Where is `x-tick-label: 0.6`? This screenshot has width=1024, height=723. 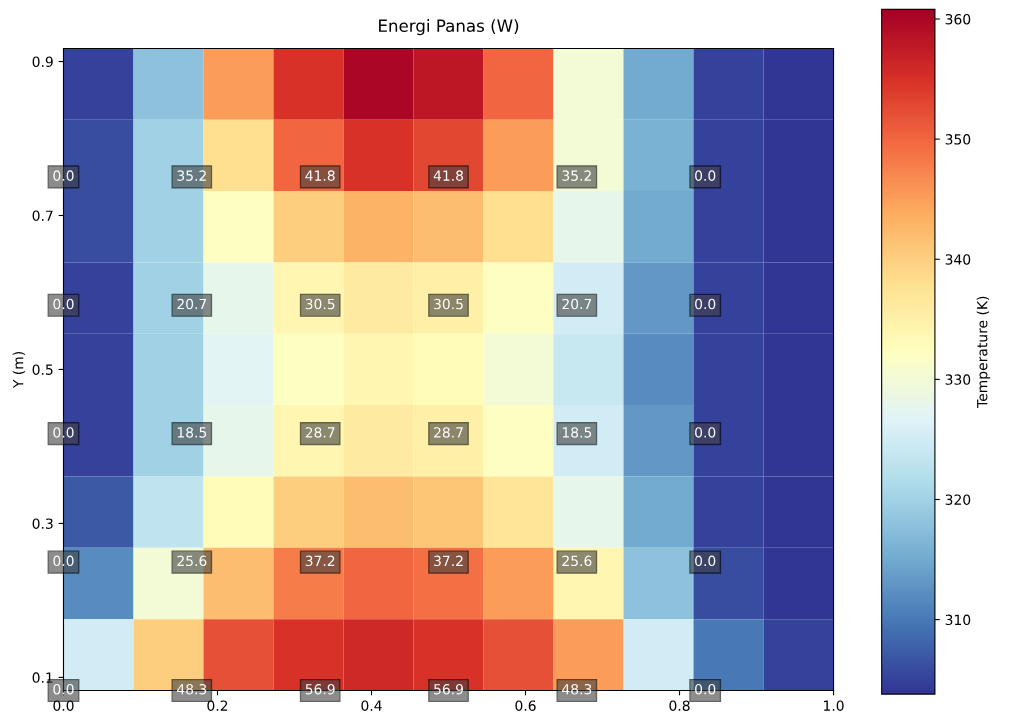
x-tick-label: 0.6 is located at coordinates (525, 705).